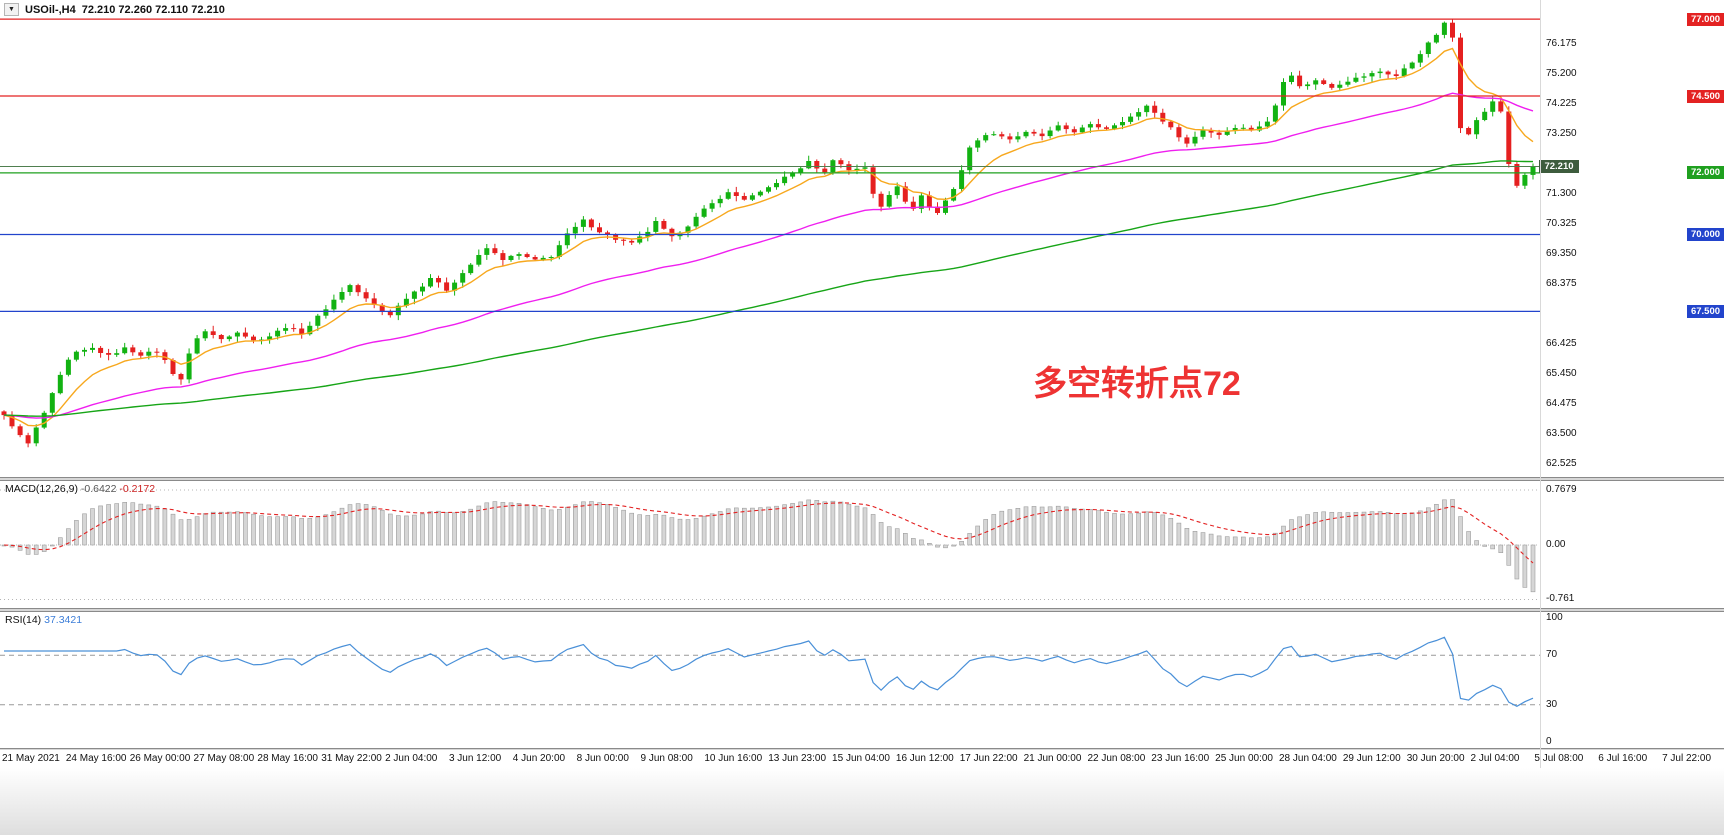 The height and width of the screenshot is (835, 1724). I want to click on symbol-dropdown-button: ▼, so click(11, 9).